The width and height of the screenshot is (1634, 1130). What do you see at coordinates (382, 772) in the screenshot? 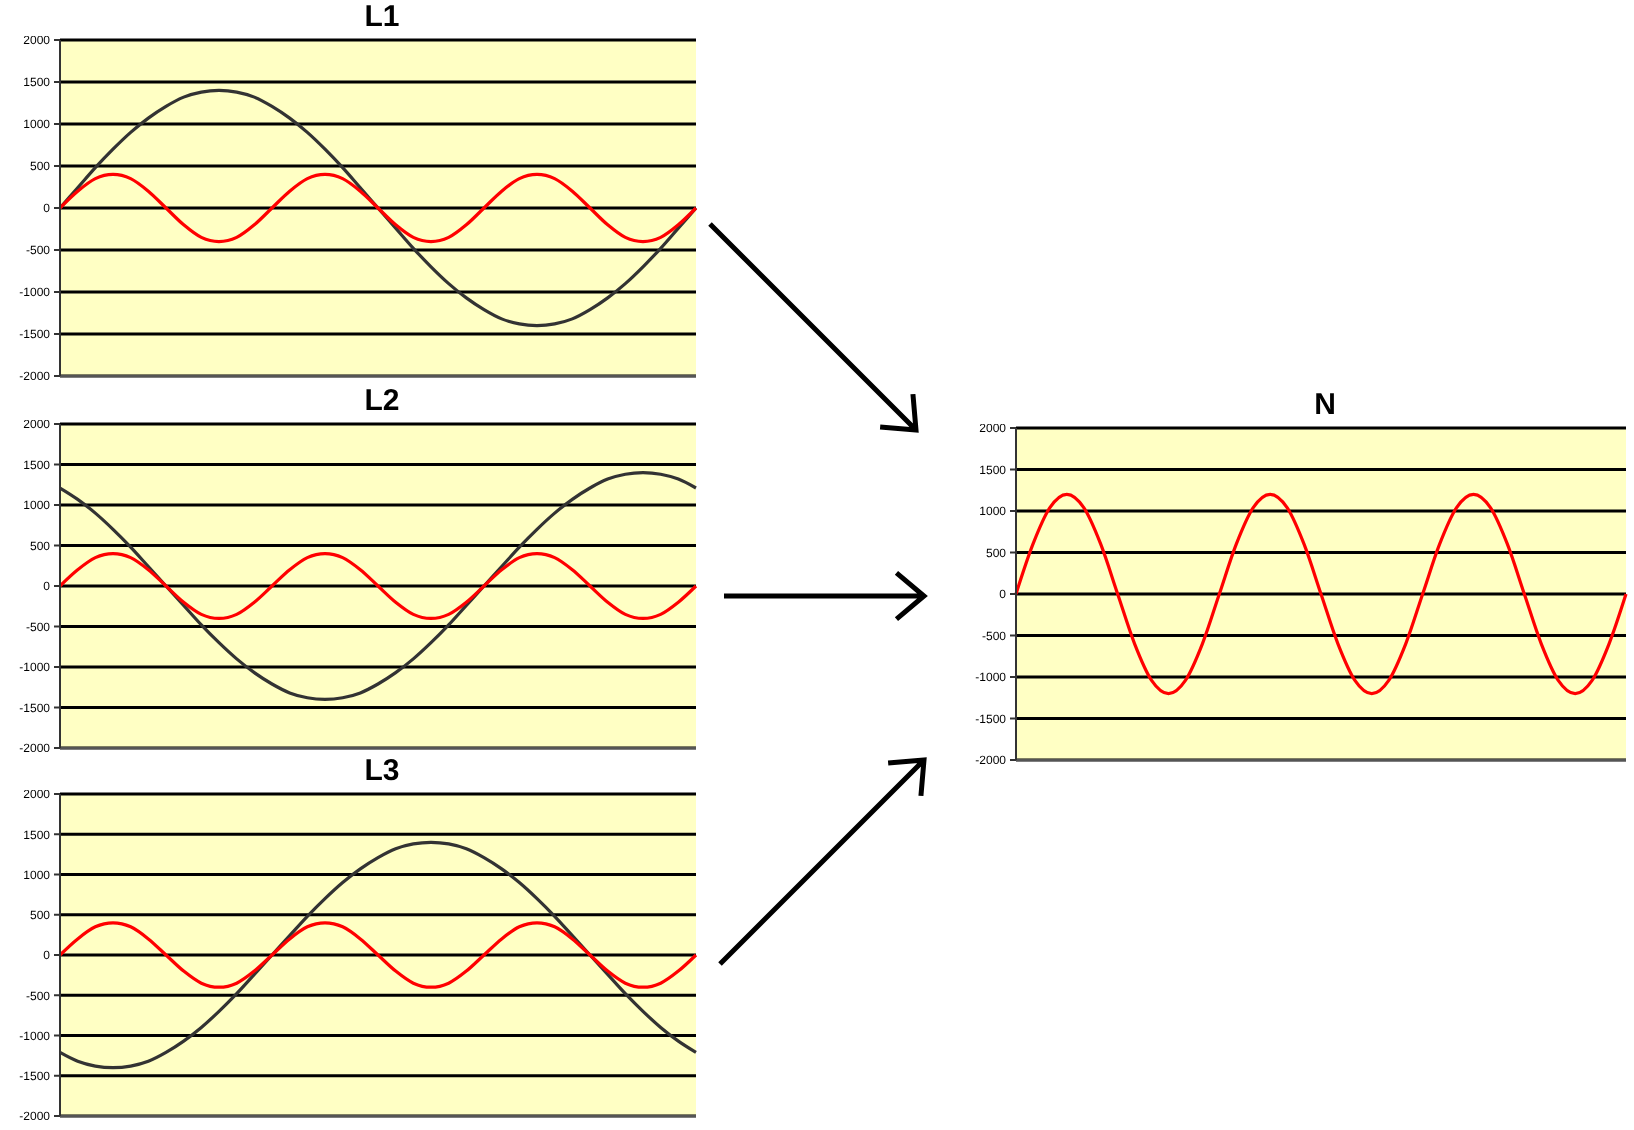
I see `chart-title: L3` at bounding box center [382, 772].